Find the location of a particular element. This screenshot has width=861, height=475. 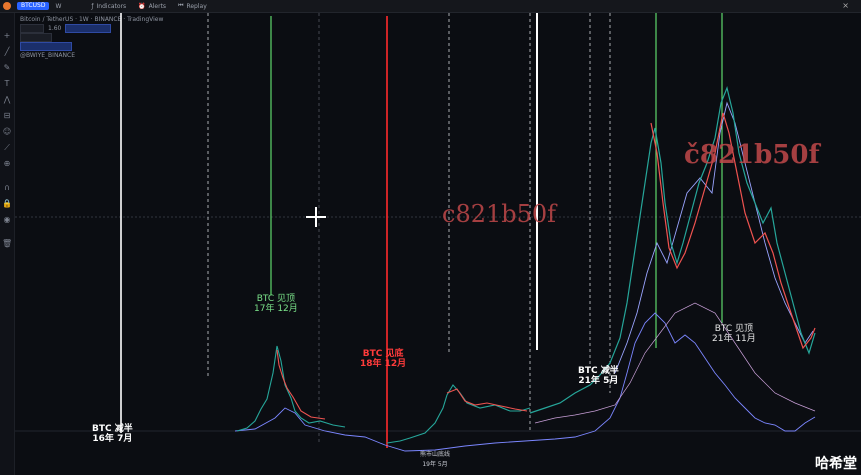

pattern-icon: ⋀ is located at coordinates (7, 99).